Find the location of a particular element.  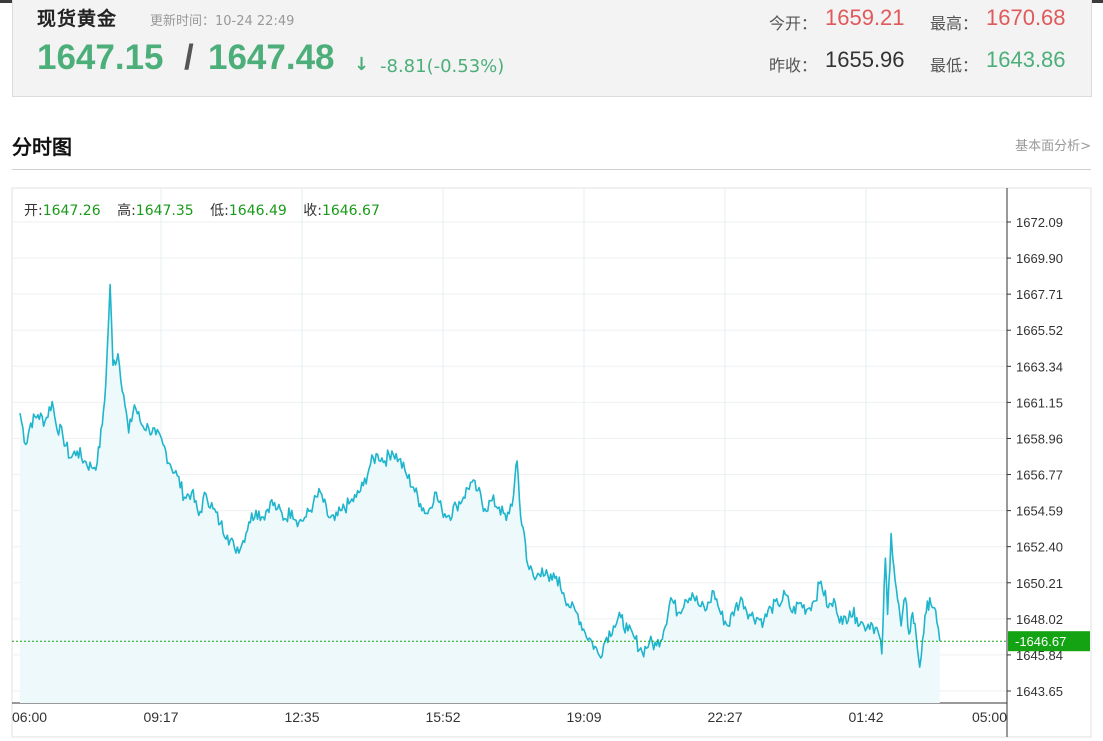

current-price-label: -1646.67 is located at coordinates (1040, 641).